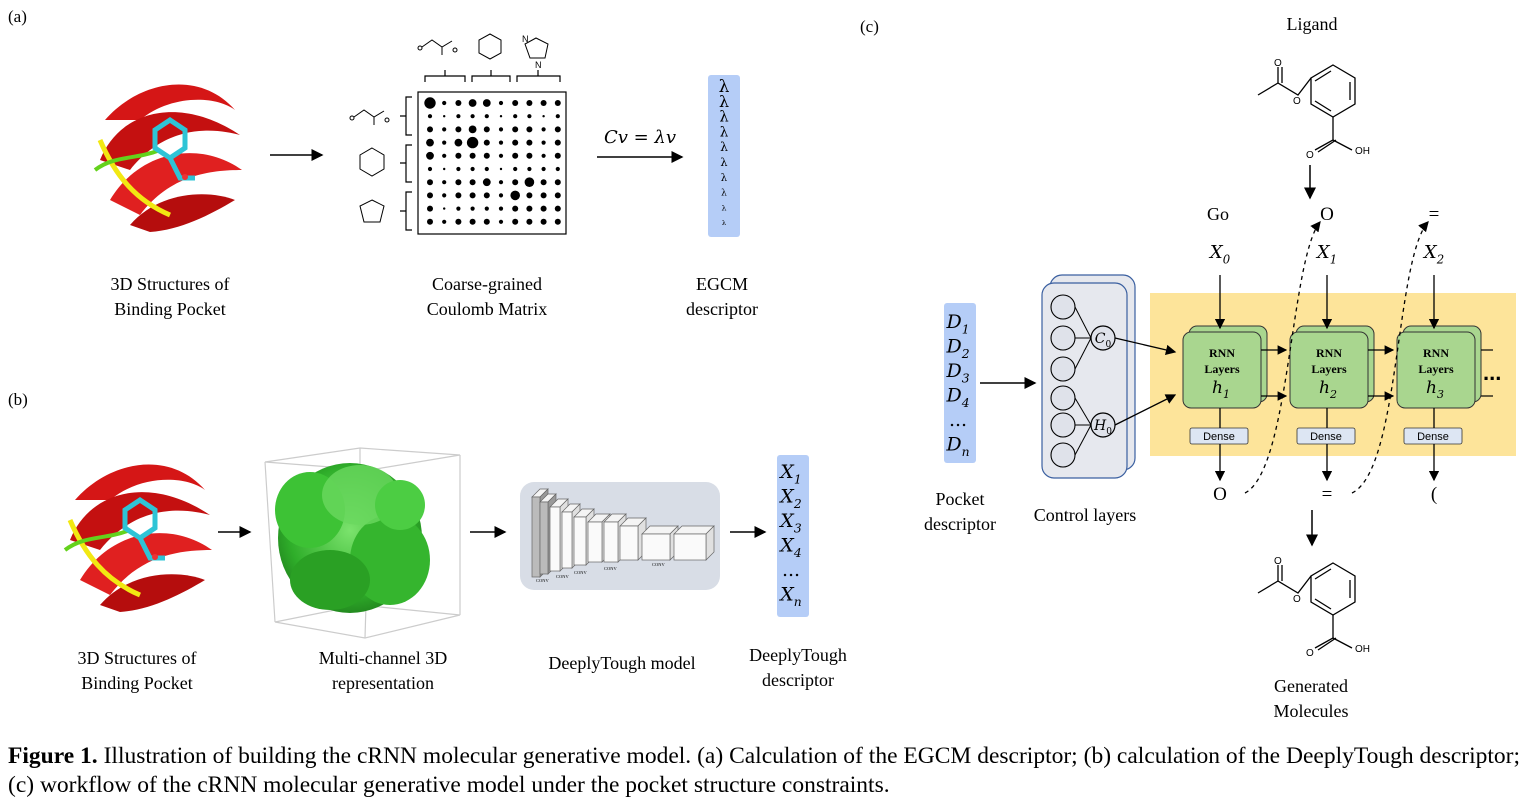 This screenshot has height=808, width=1527. I want to click on conv-layers: CONV CONV CONV CONV CONV, so click(623, 535).